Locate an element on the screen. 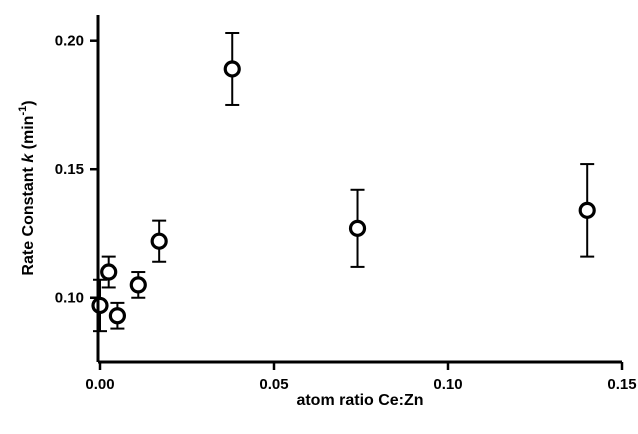 The height and width of the screenshot is (434, 638). x-tick-label: 0.15 is located at coordinates (621, 384).